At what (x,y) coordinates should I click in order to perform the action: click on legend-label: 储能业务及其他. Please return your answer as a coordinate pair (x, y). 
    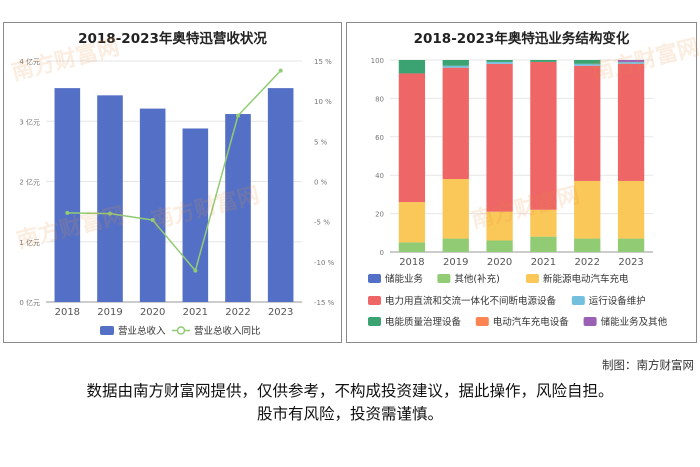
    Looking at the image, I should click on (634, 322).